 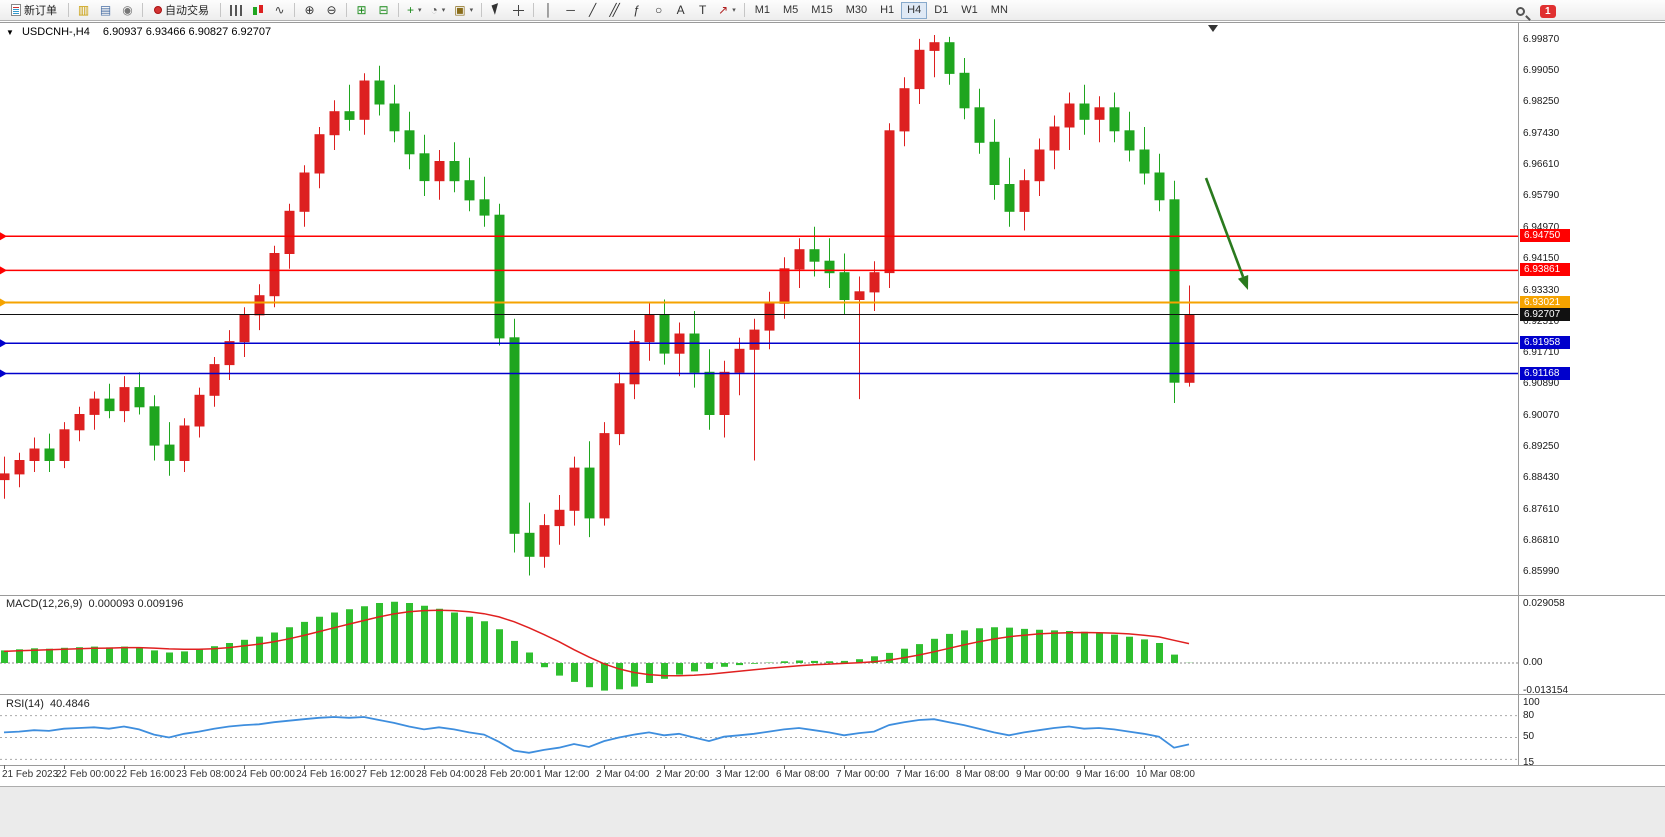 What do you see at coordinates (1533, 662) in the screenshot?
I see `macd-axis-label: 0.00` at bounding box center [1533, 662].